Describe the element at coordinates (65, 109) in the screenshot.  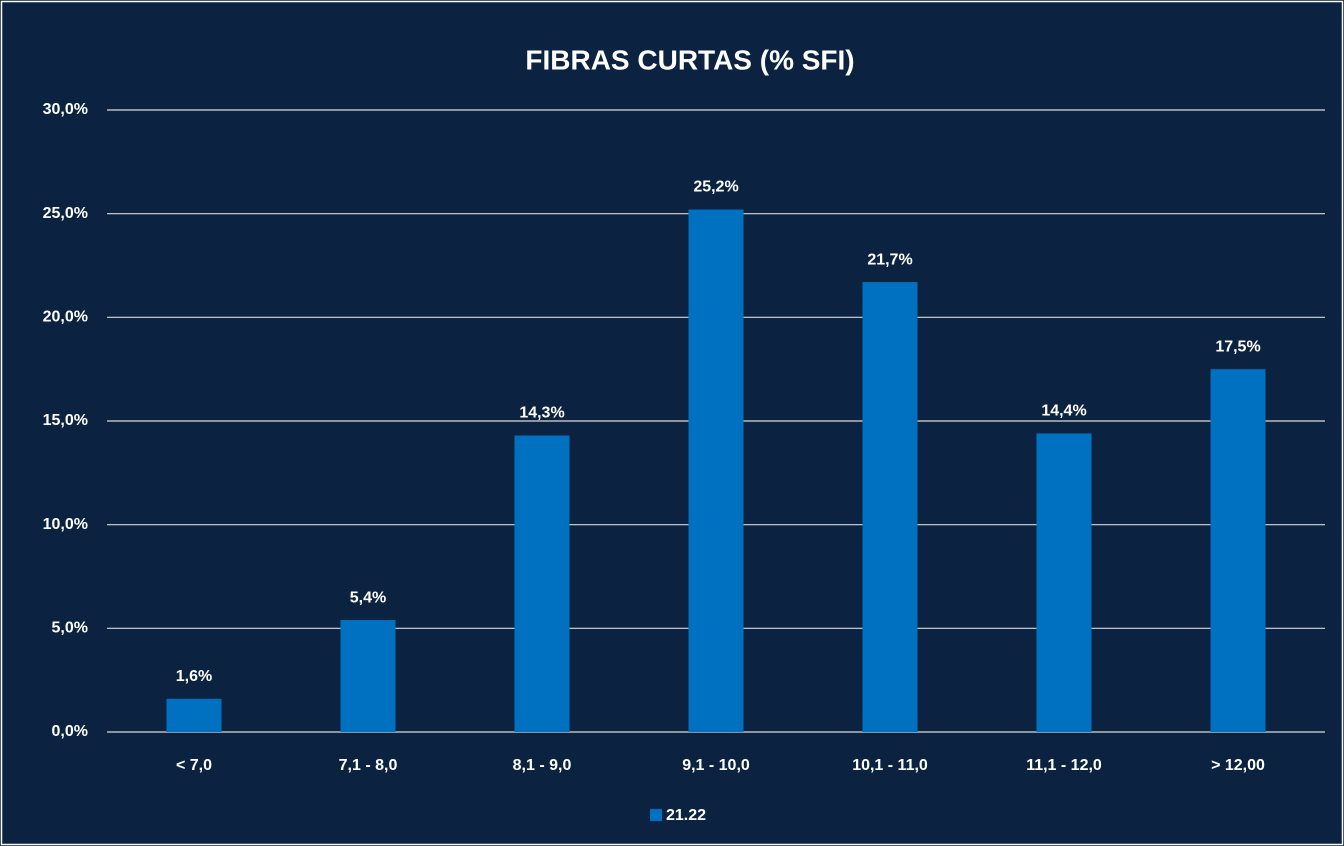
I see `y-tick-label: 30,0%` at that location.